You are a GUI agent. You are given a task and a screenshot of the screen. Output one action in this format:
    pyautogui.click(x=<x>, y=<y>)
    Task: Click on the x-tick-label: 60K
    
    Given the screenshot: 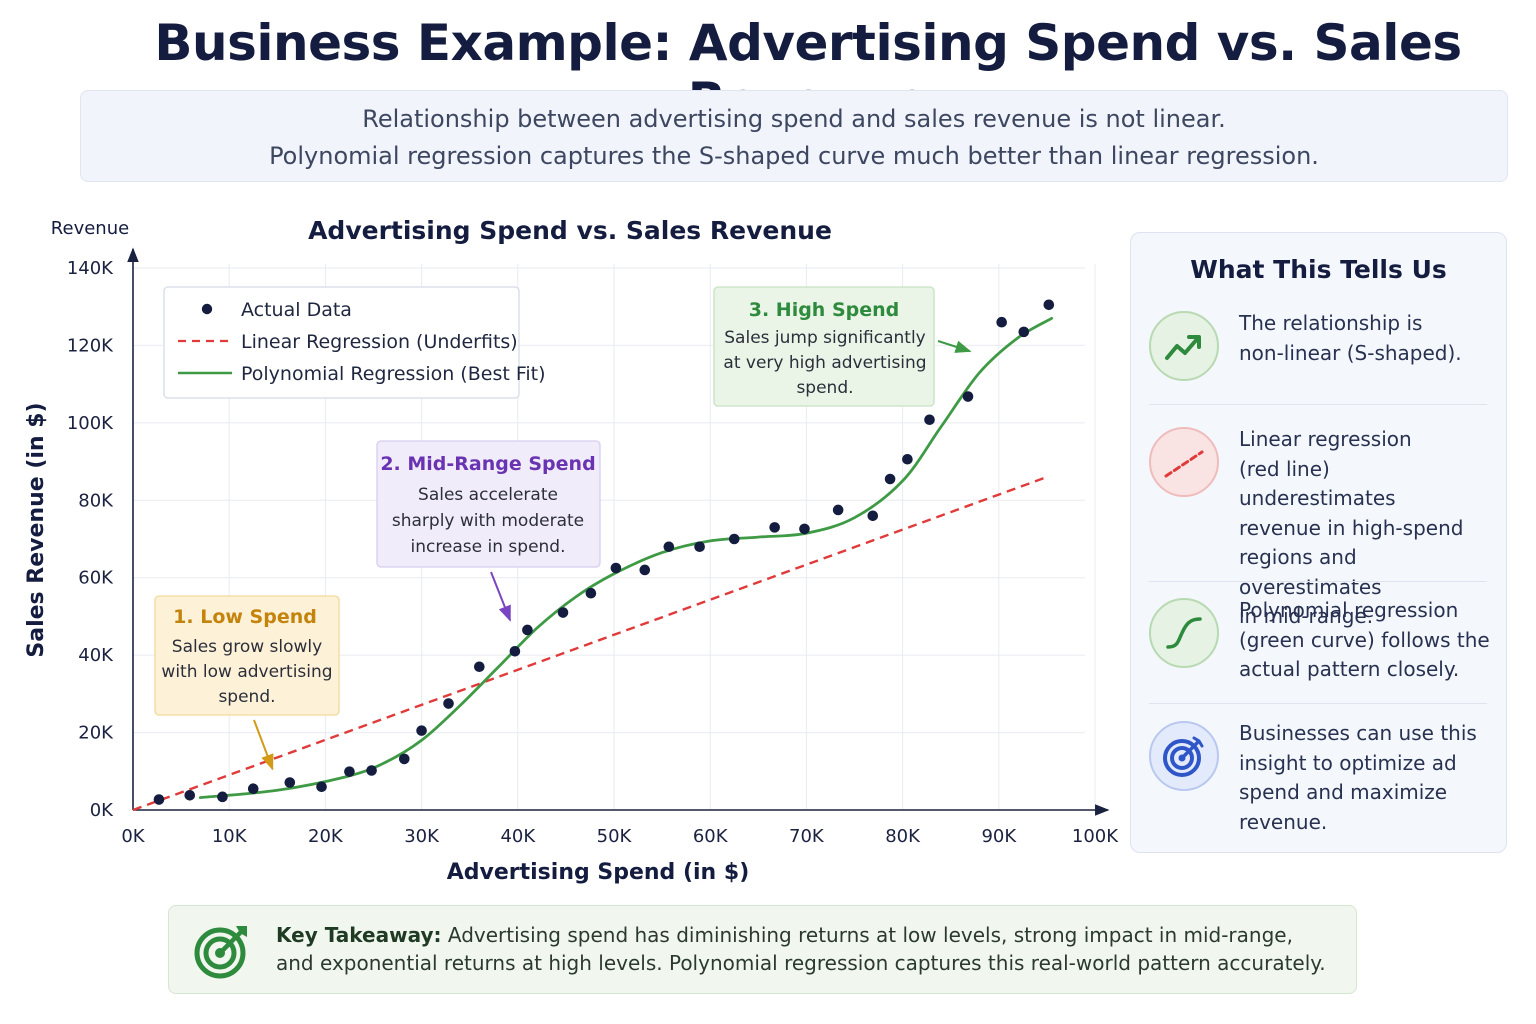 What is the action you would take?
    pyautogui.click(x=711, y=836)
    